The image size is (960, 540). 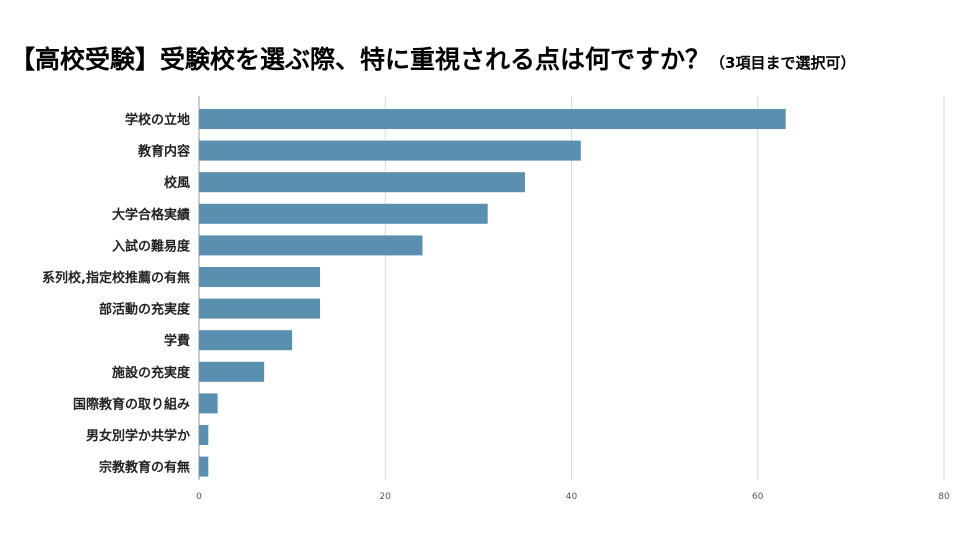 I want to click on category-label: 大学合格実績, so click(x=151, y=215).